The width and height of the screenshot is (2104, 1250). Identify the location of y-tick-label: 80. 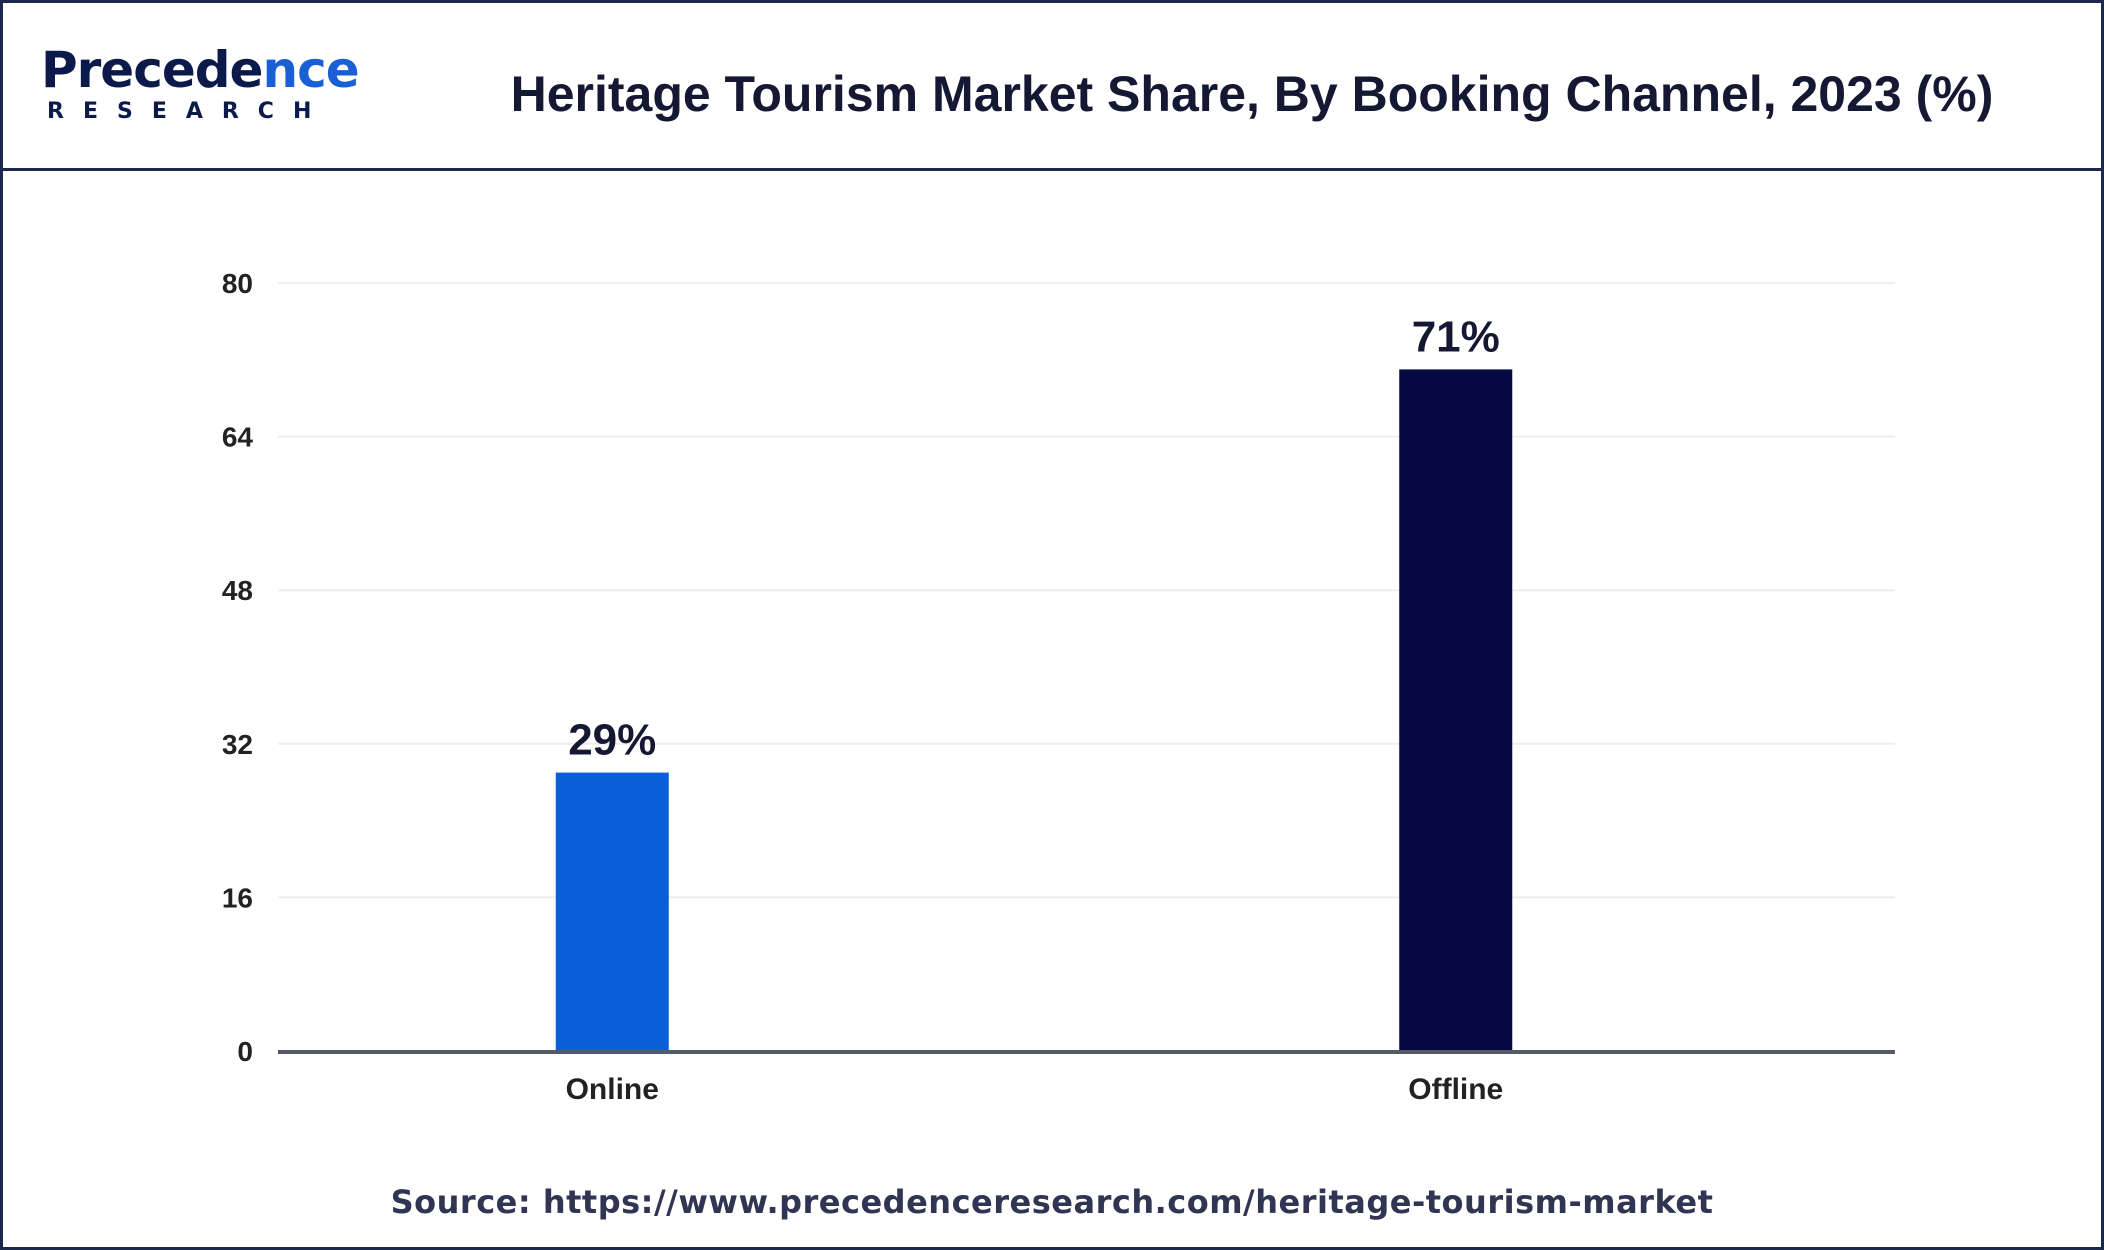
(237, 283).